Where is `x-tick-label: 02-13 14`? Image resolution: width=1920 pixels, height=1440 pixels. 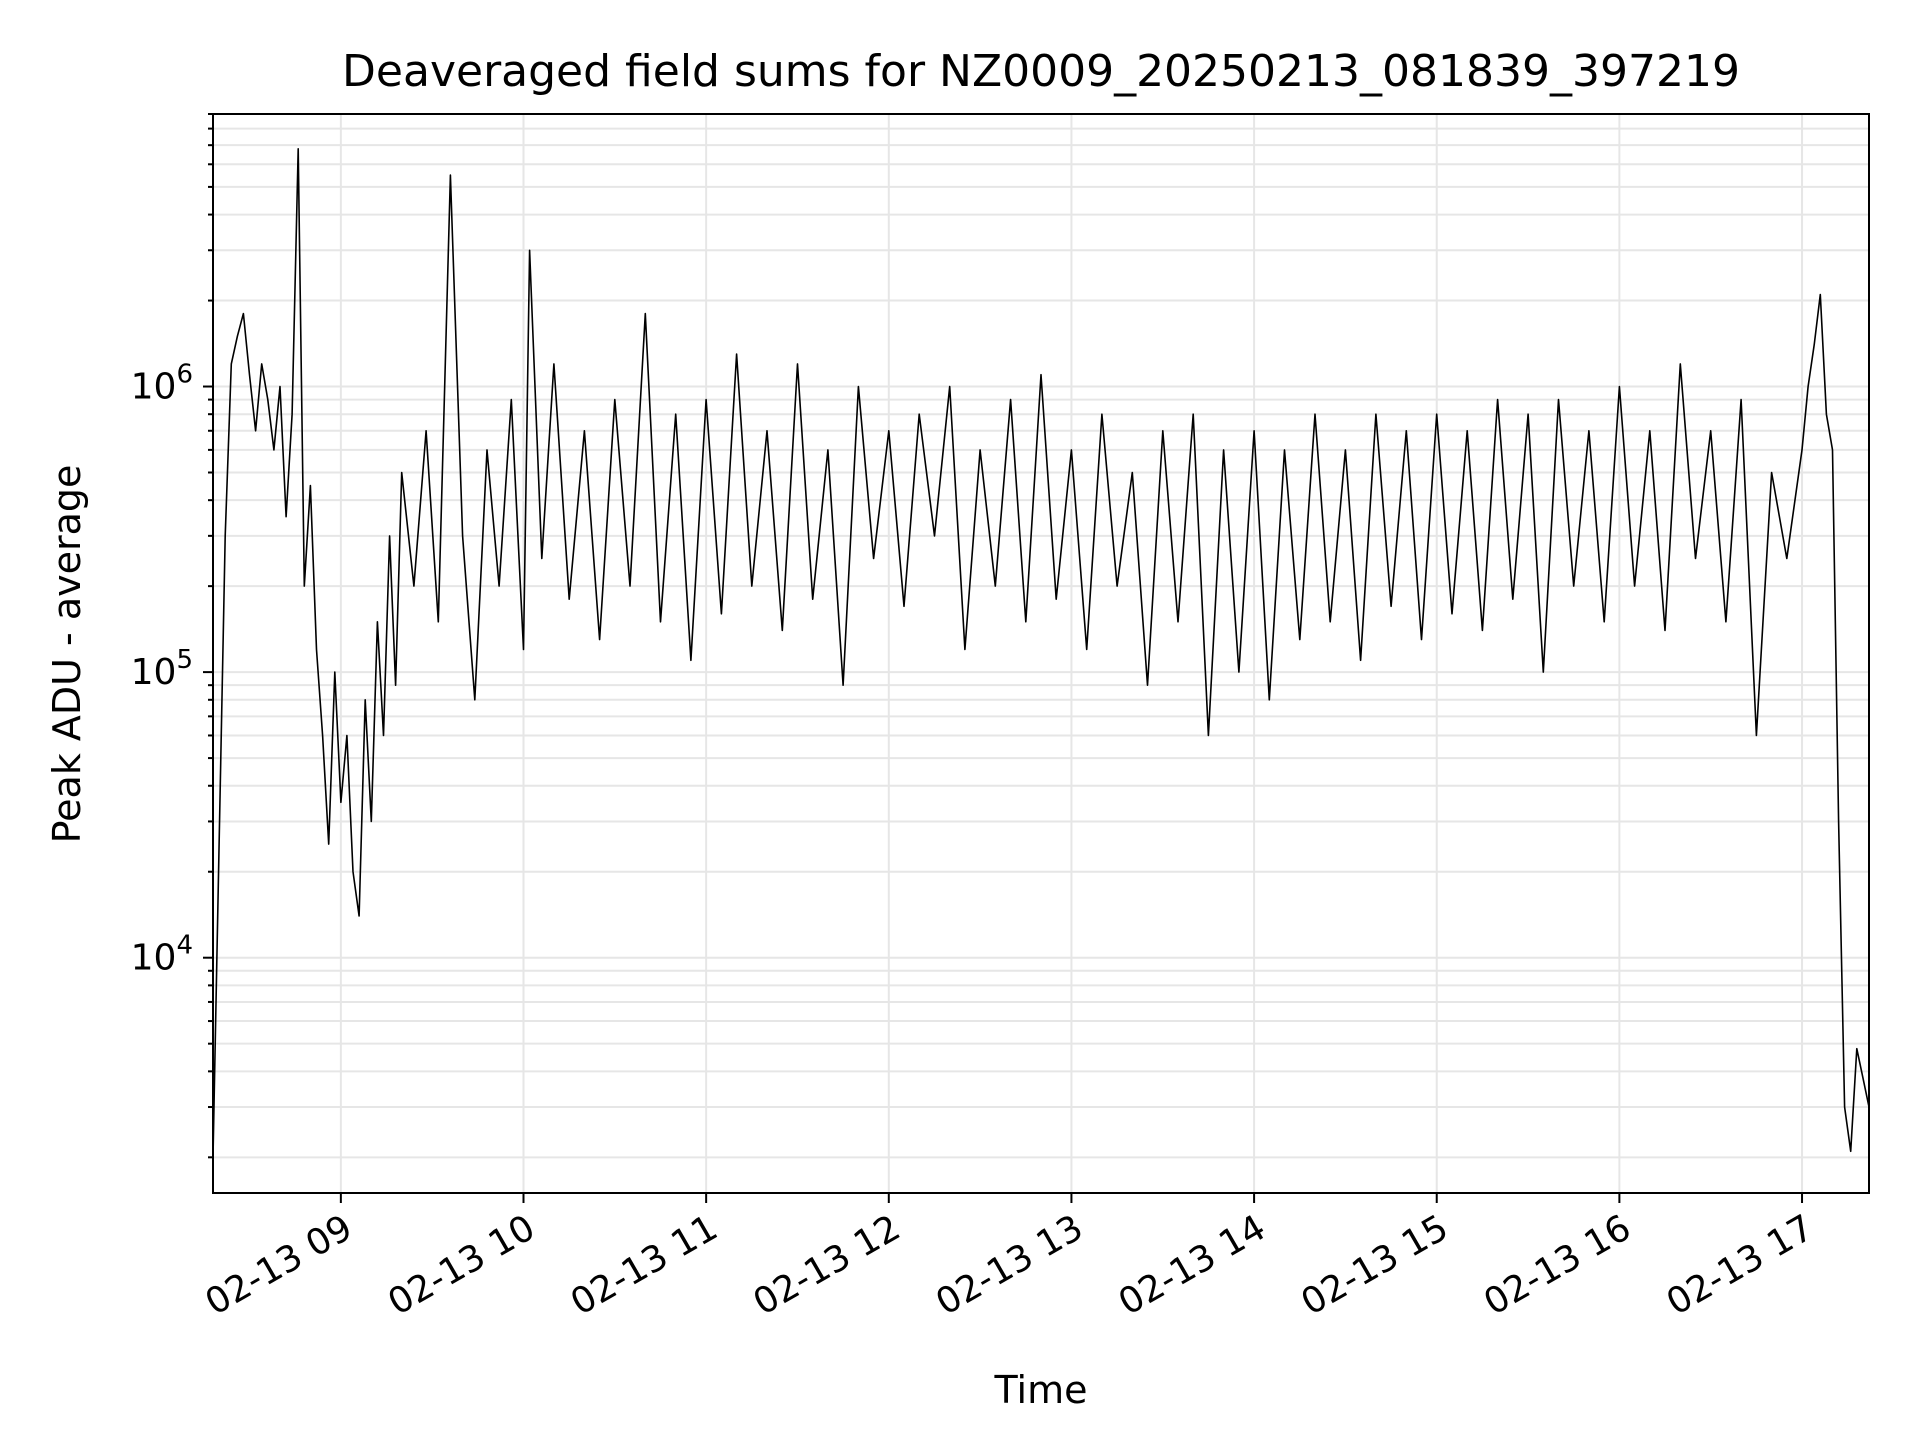 x-tick-label: 02-13 14 is located at coordinates (1192, 1265).